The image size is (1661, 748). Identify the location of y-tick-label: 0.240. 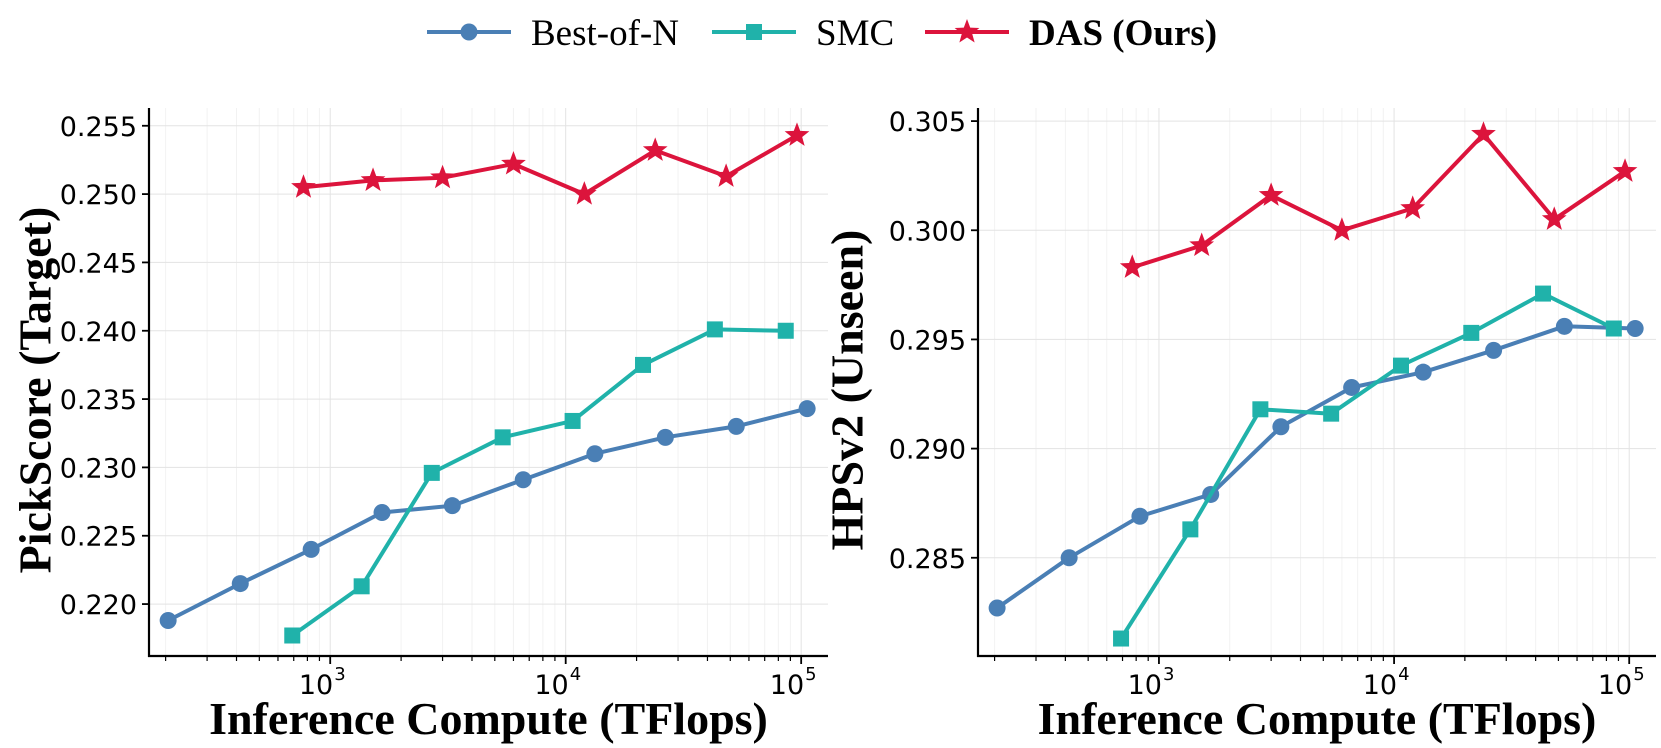
(98, 332).